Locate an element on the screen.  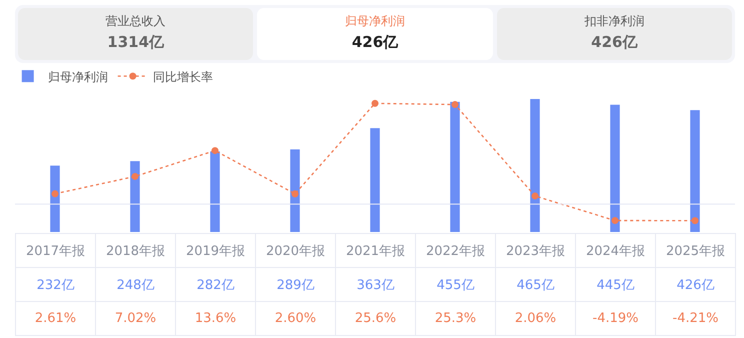
x-tick-label: 2017年报 is located at coordinates (56, 251).